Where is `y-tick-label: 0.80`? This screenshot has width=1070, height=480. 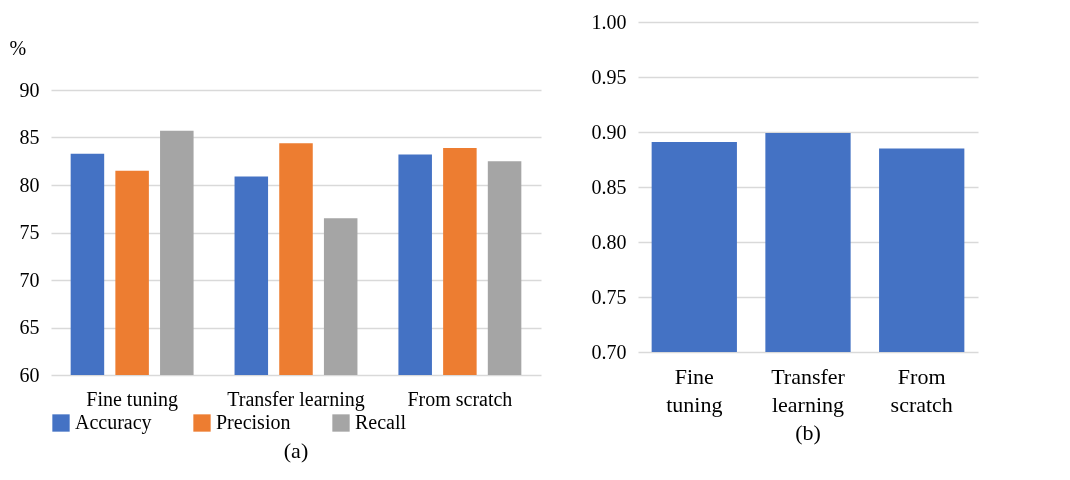
y-tick-label: 0.80 is located at coordinates (609, 241).